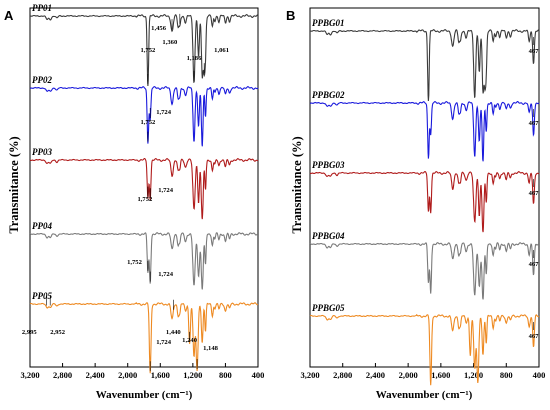 Image resolution: width=550 pixels, height=410 pixels. What do you see at coordinates (328, 165) in the screenshot?
I see `series-name-label: PPBG03` at bounding box center [328, 165].